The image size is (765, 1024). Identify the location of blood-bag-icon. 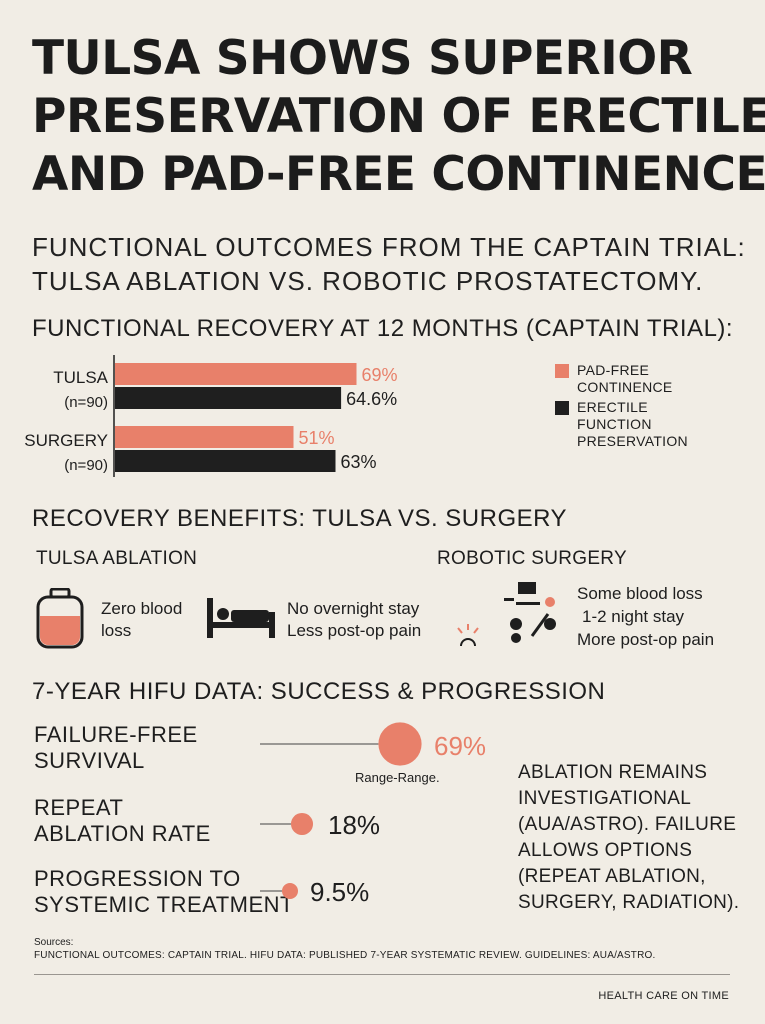
(60, 618).